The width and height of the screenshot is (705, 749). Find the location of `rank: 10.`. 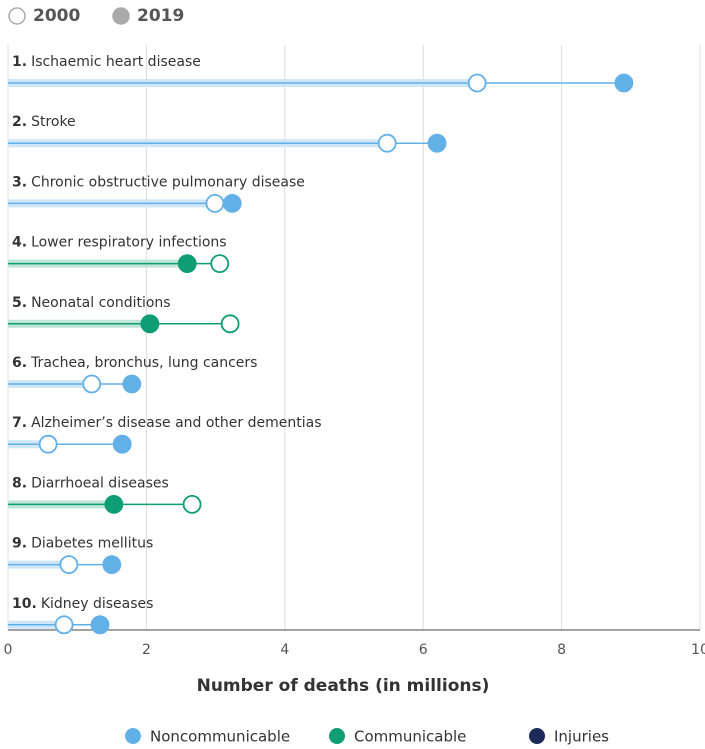

rank: 10. is located at coordinates (24, 604).